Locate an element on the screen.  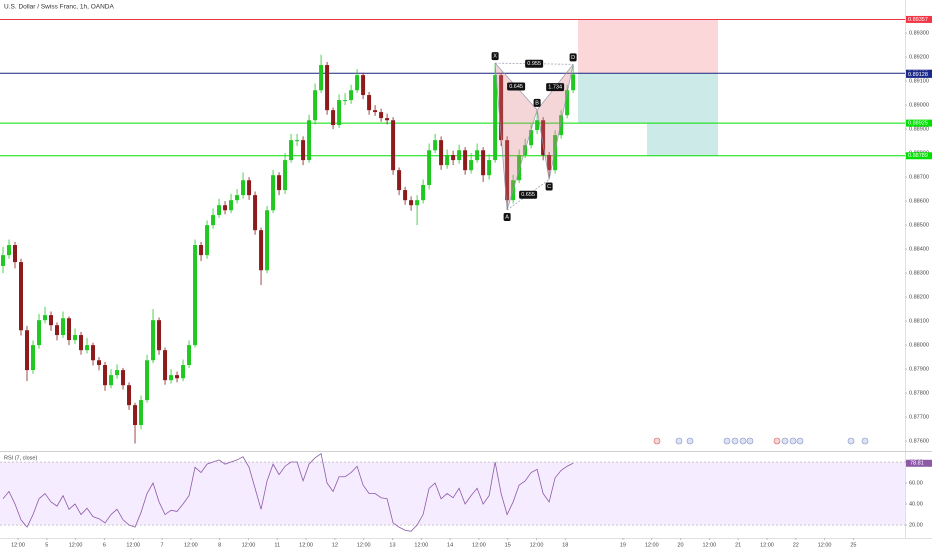
rsi-last-bg is located at coordinates (919, 463).